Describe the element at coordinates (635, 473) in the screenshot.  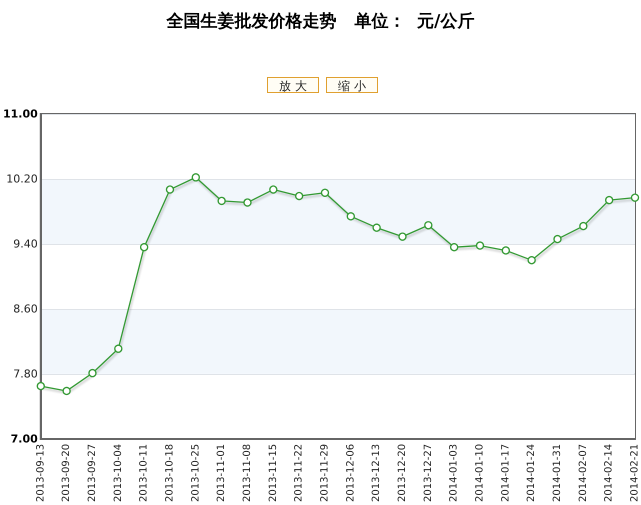
I see `x-tick-label: 2014-02-21` at that location.